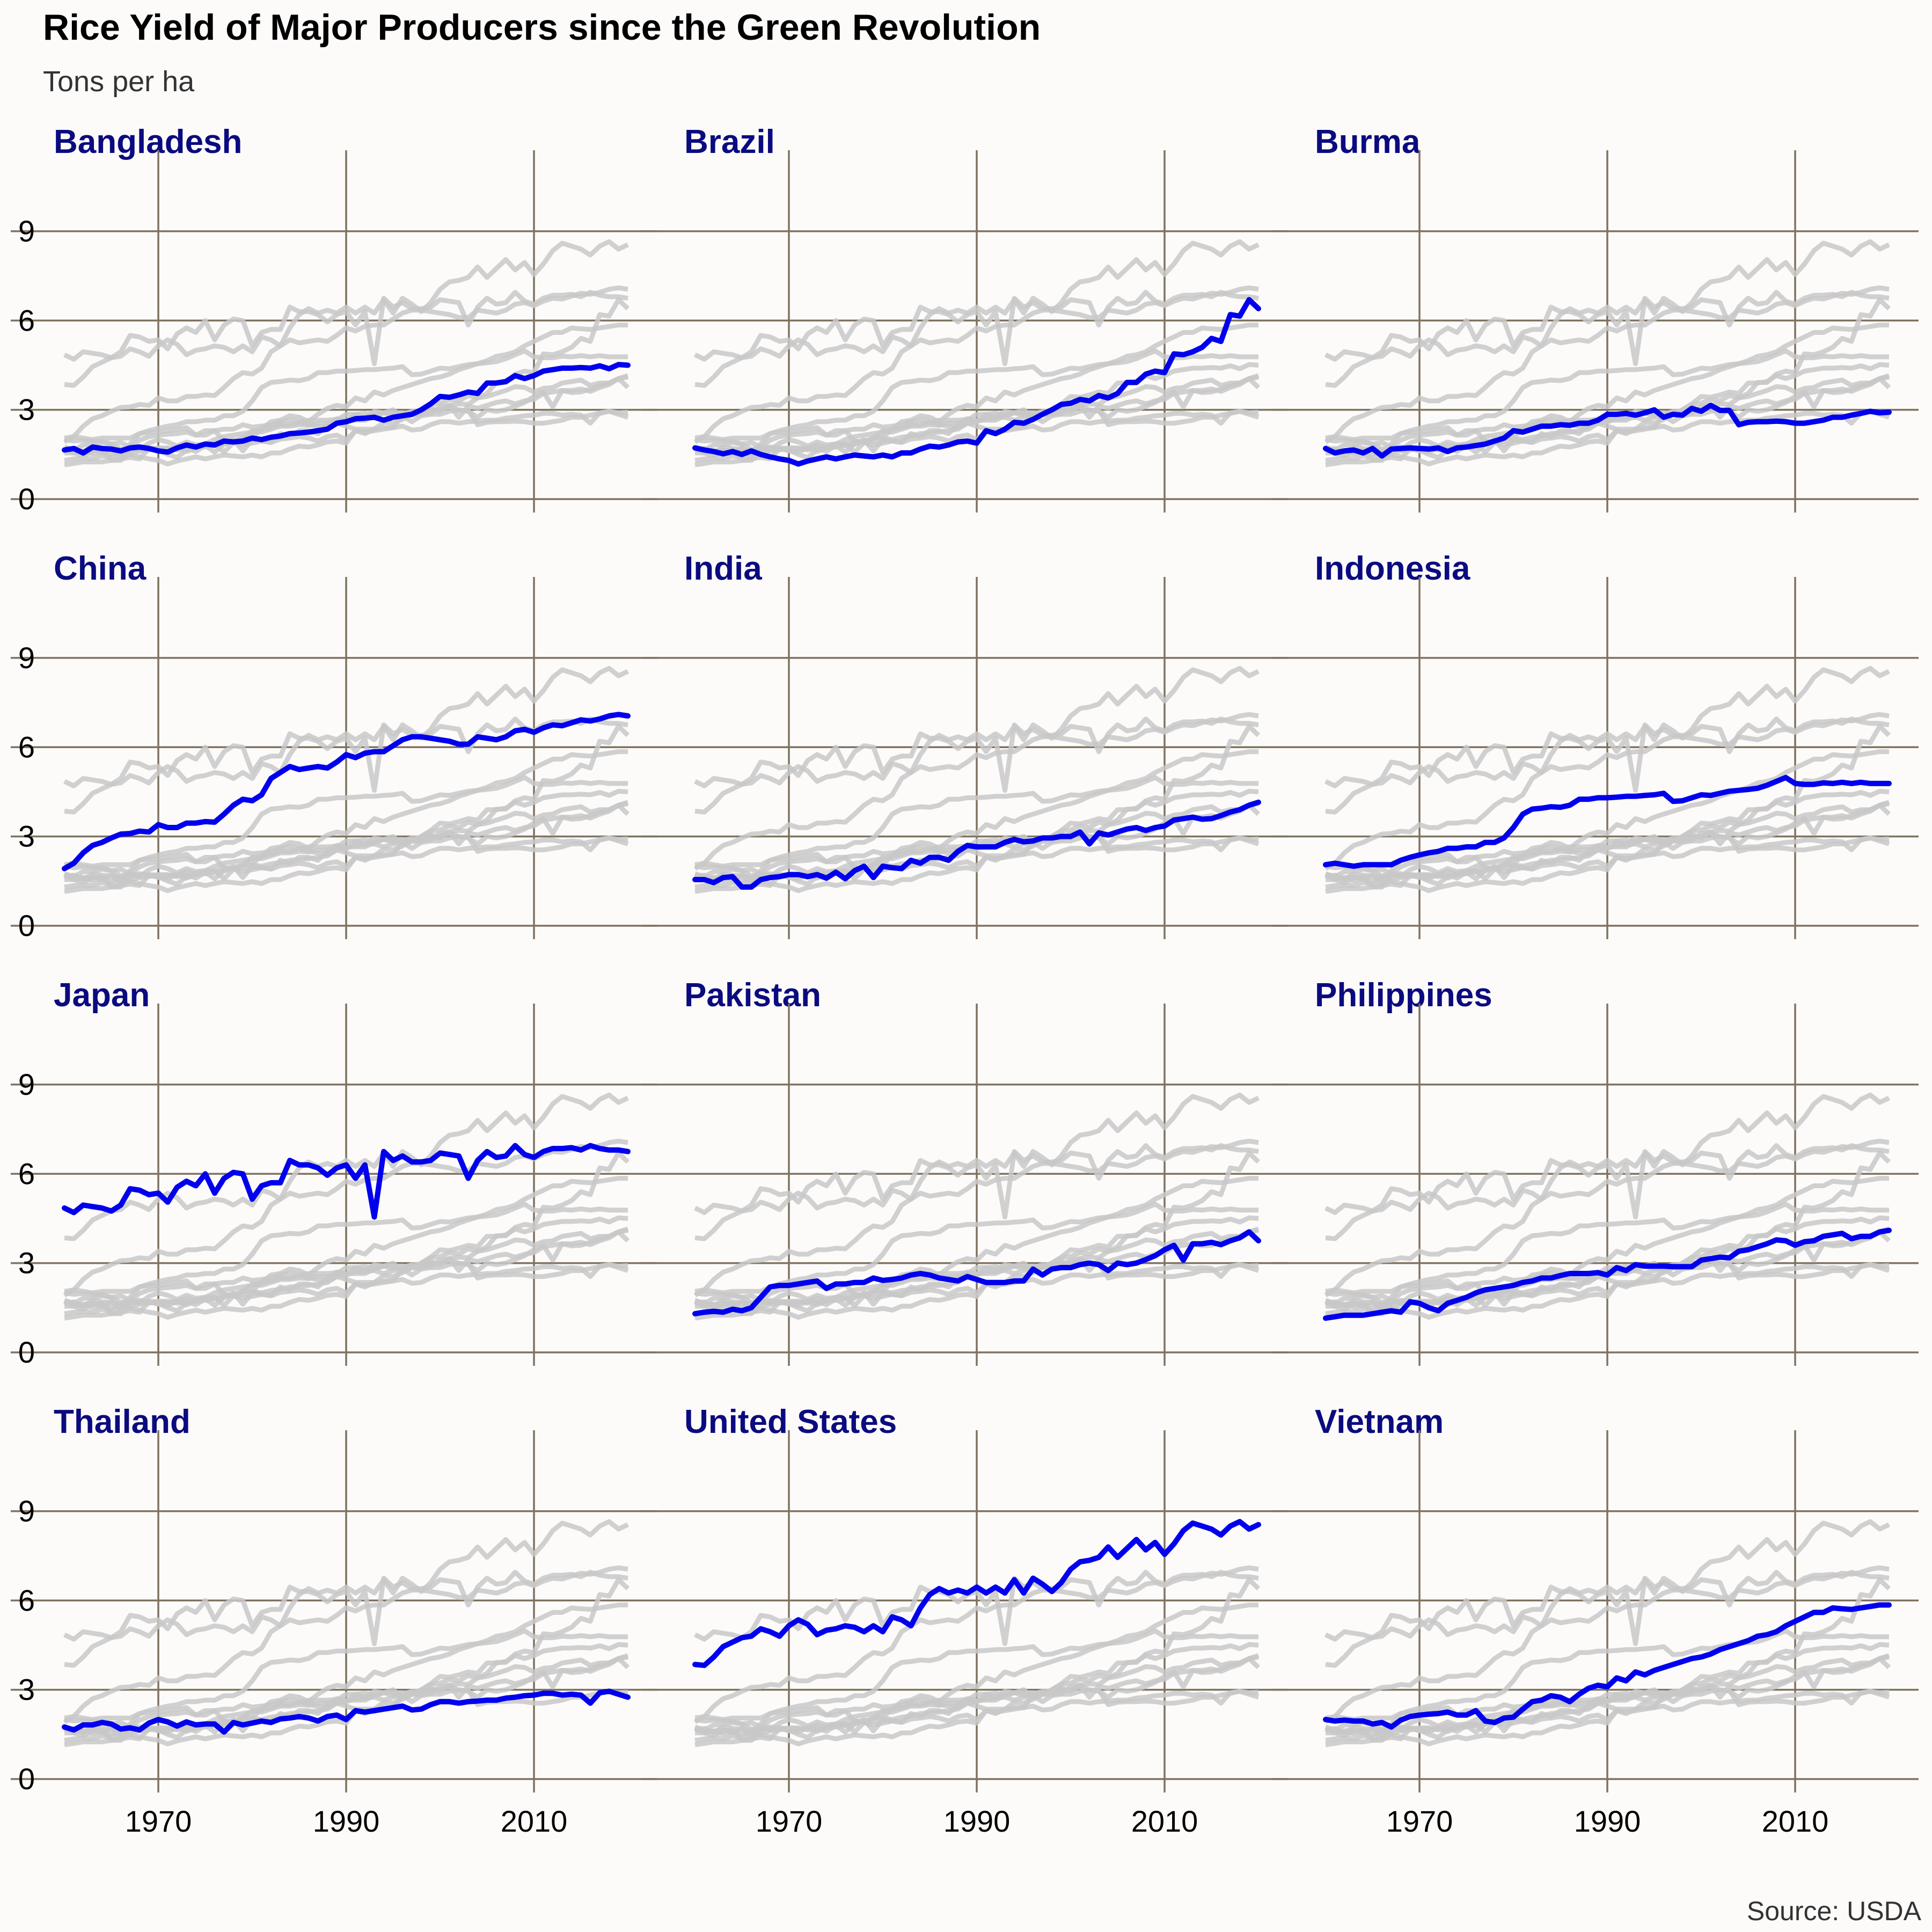 The height and width of the screenshot is (1932, 1932). I want to click on panel-burma: Burma, so click(1595, 318).